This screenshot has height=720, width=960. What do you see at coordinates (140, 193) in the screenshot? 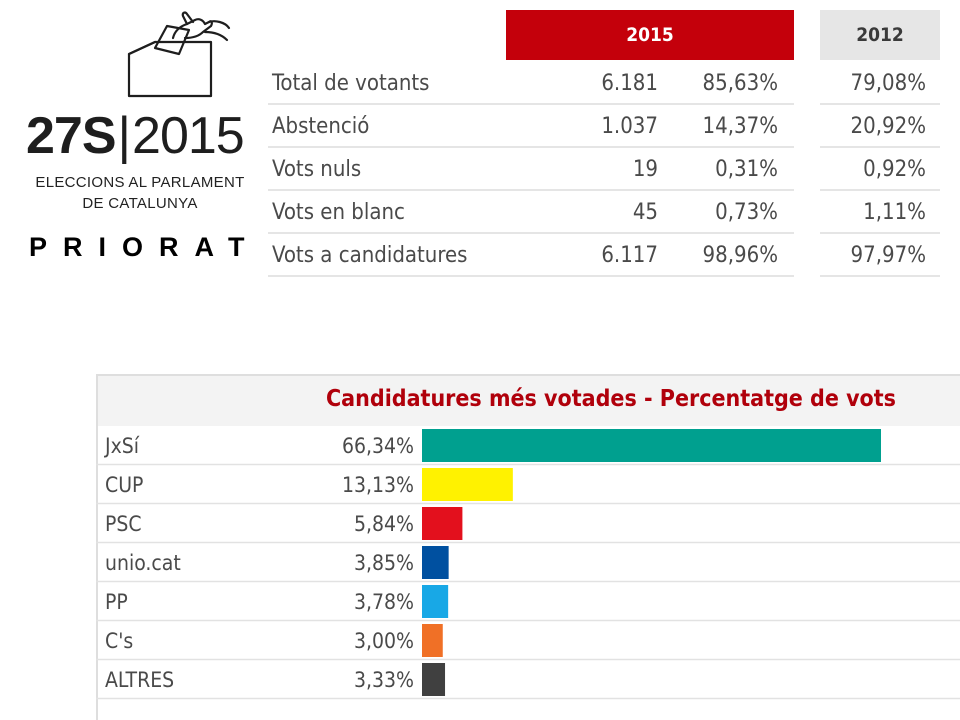
I see `election-subtitle: ELECCIONS AL PARLAMENT DE CATALUNYA` at bounding box center [140, 193].